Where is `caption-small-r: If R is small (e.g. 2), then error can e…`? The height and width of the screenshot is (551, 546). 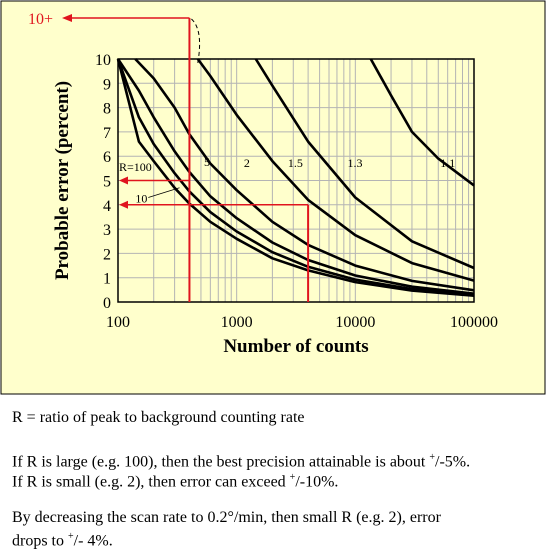
caption-small-r: If R is small (e.g. 2), then error can e… is located at coordinates (175, 480).